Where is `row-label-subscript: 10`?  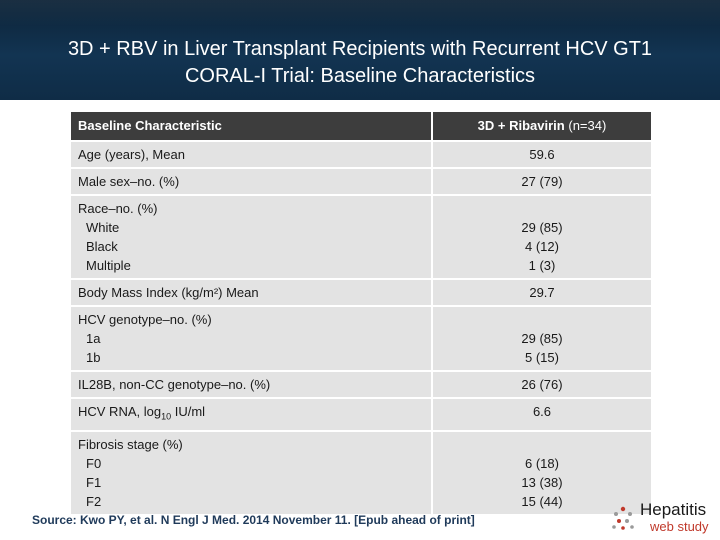 row-label-subscript: 10 is located at coordinates (166, 416).